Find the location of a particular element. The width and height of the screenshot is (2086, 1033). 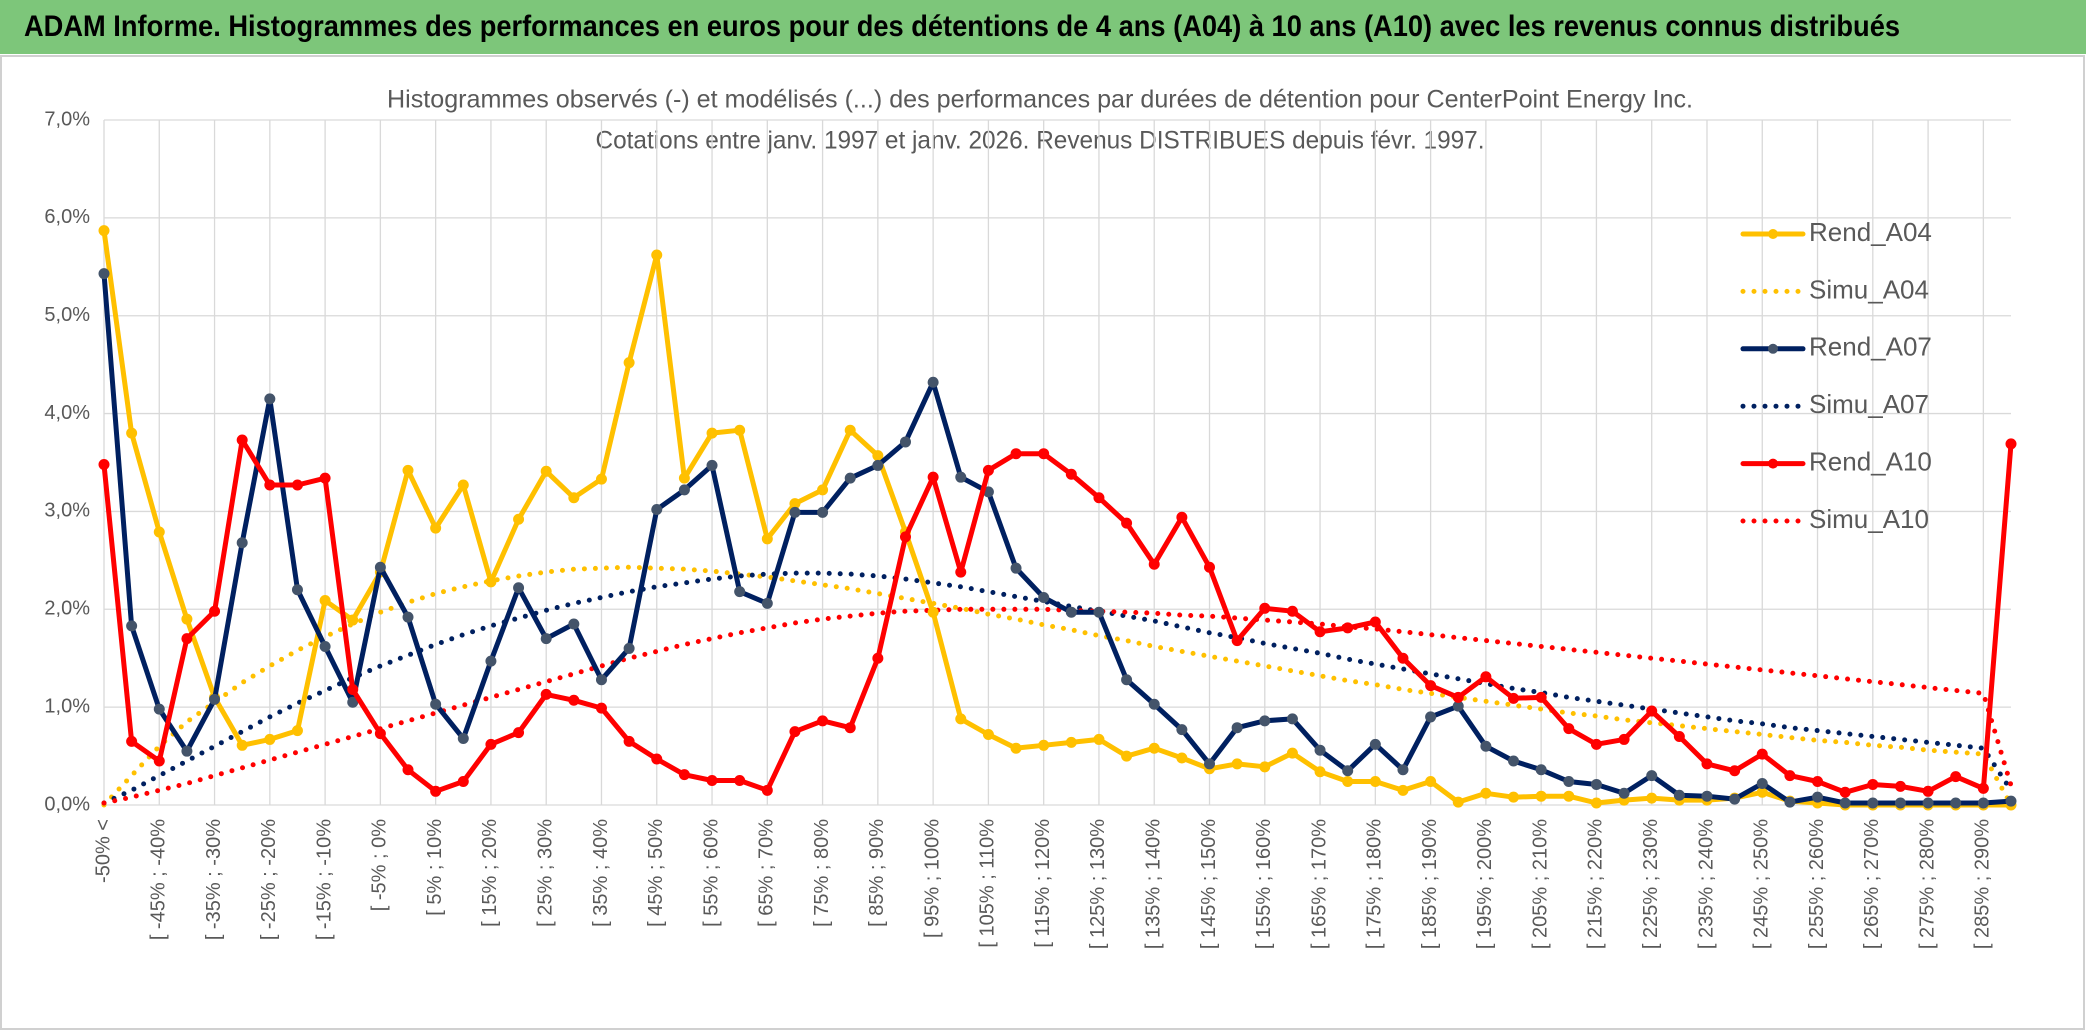

y-tick-label: 5,0% is located at coordinates (67, 315).